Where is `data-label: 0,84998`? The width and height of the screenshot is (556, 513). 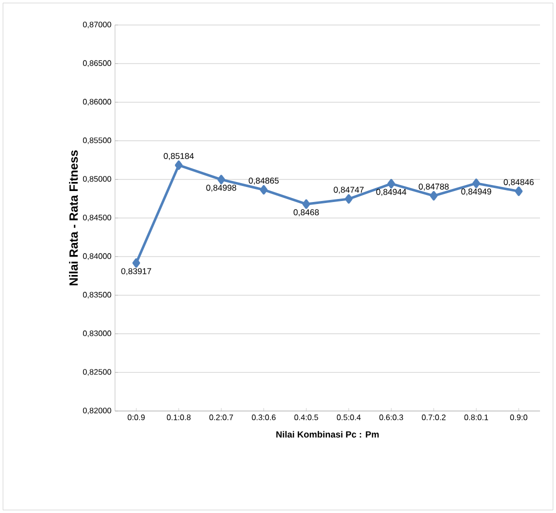
data-label: 0,84998 is located at coordinates (221, 188).